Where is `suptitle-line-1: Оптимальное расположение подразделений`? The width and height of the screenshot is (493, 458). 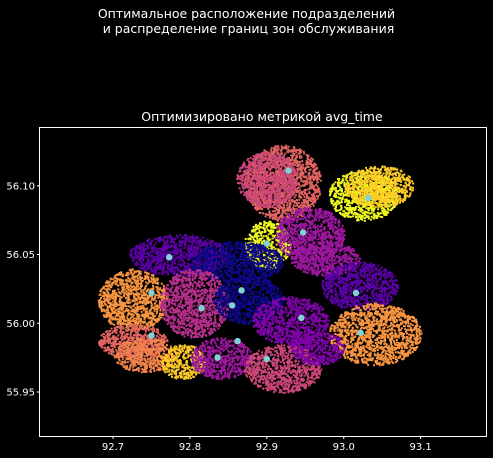
suptitle-line-1: Оптимальное расположение подразделений is located at coordinates (246, 13).